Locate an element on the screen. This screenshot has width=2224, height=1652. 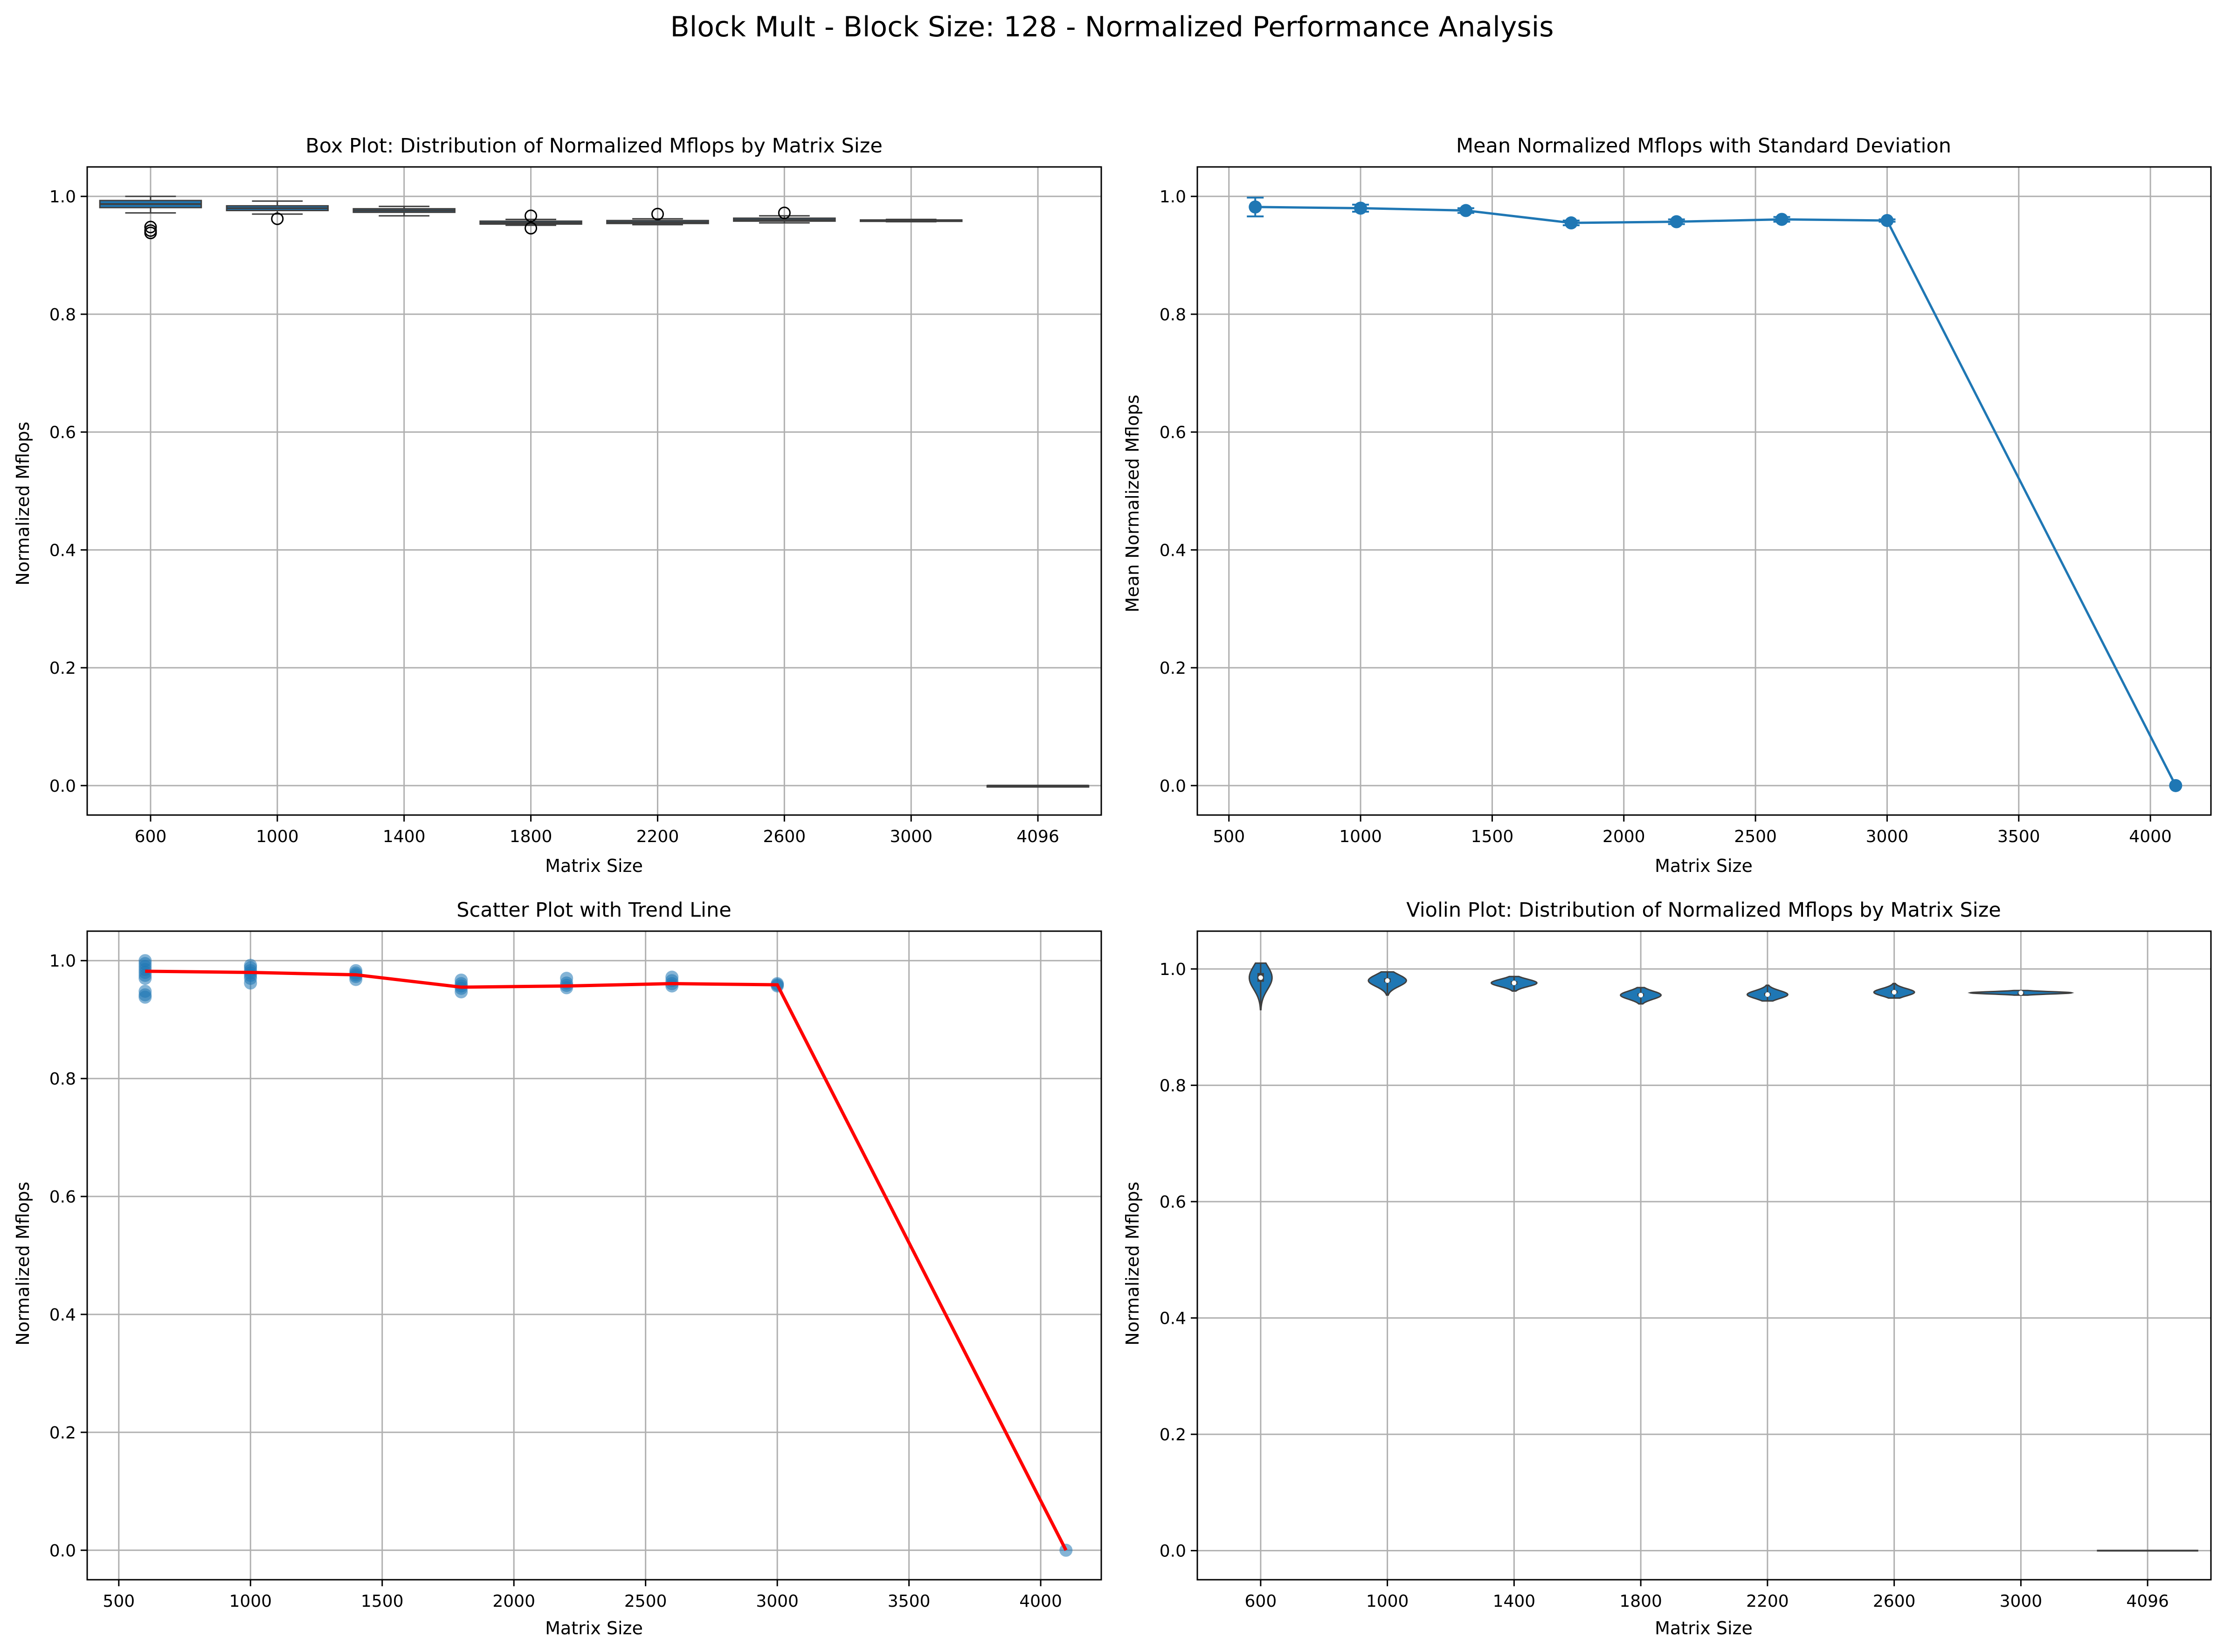
mean-plot-xlabel: Matrix Size is located at coordinates (1704, 866).